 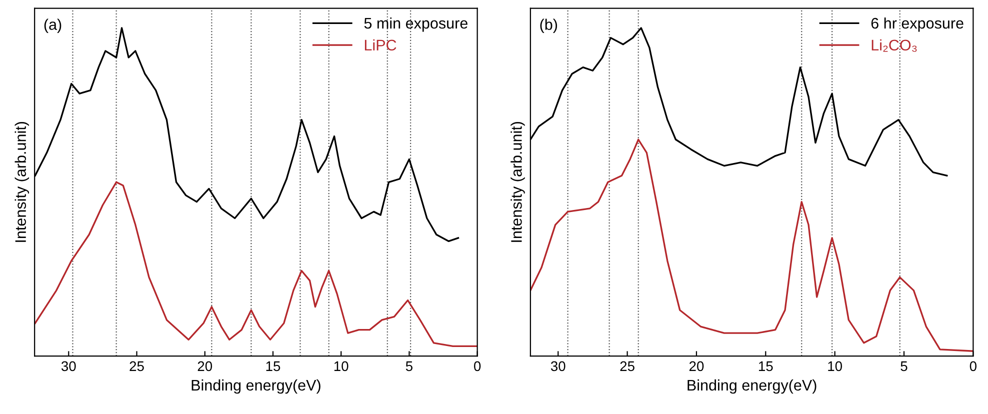 What do you see at coordinates (380, 45) in the screenshot?
I see `legend-label: LiPC` at bounding box center [380, 45].